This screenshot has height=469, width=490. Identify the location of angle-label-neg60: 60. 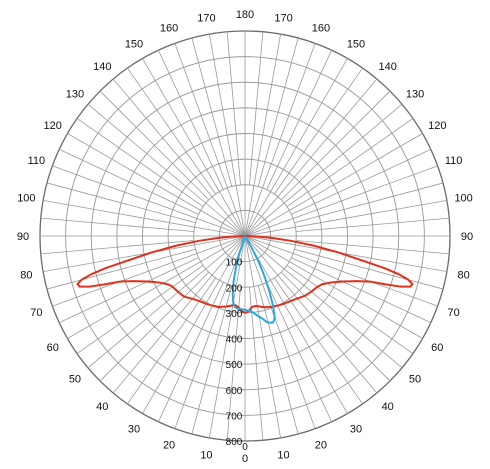
(53, 348).